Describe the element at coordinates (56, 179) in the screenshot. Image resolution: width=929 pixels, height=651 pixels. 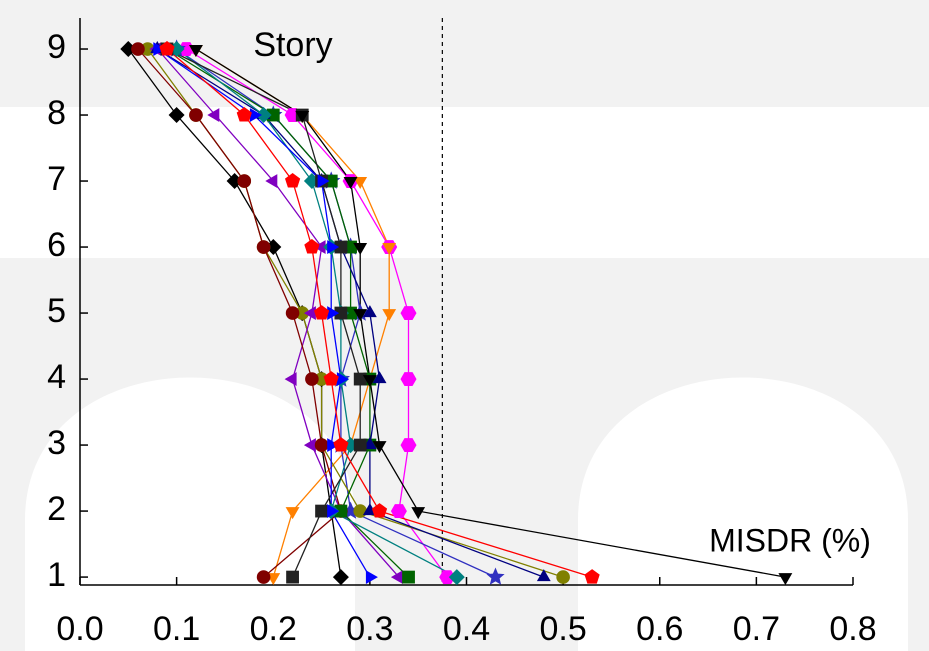
I see `y-tick-label: 7` at that location.